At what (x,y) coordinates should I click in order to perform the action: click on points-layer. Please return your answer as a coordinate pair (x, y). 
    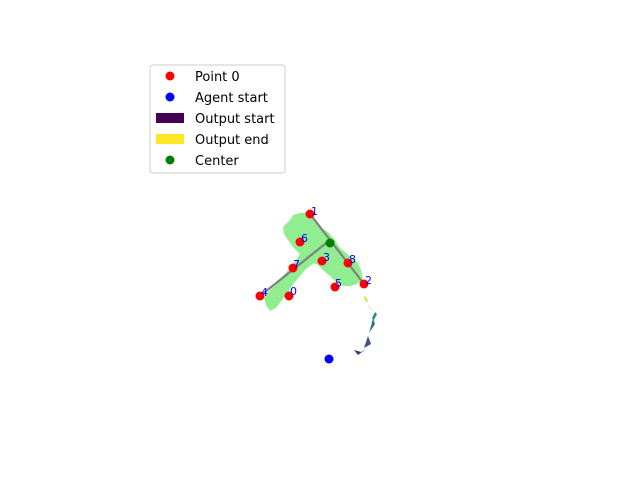
    Looking at the image, I should click on (312, 255).